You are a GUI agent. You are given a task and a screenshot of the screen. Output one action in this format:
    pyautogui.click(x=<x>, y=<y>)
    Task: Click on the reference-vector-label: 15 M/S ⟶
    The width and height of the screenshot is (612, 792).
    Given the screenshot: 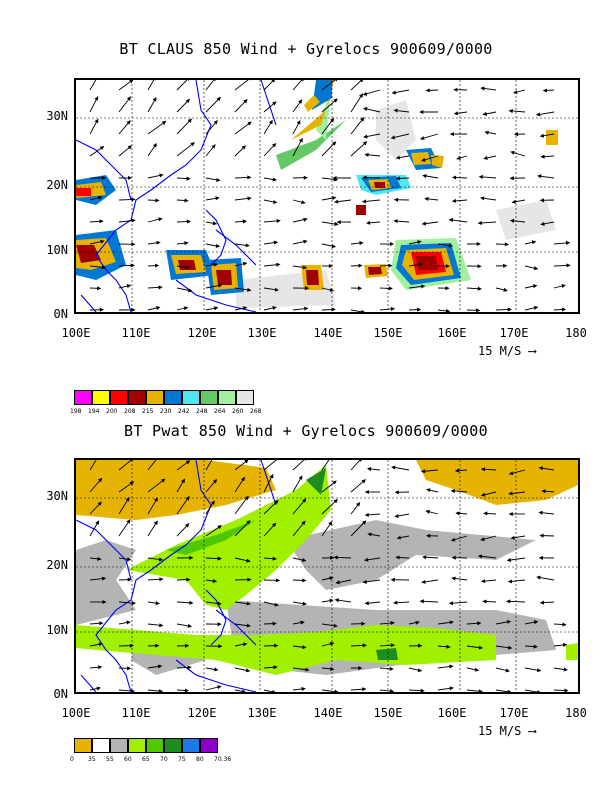 What is the action you would take?
    pyautogui.click(x=507, y=351)
    